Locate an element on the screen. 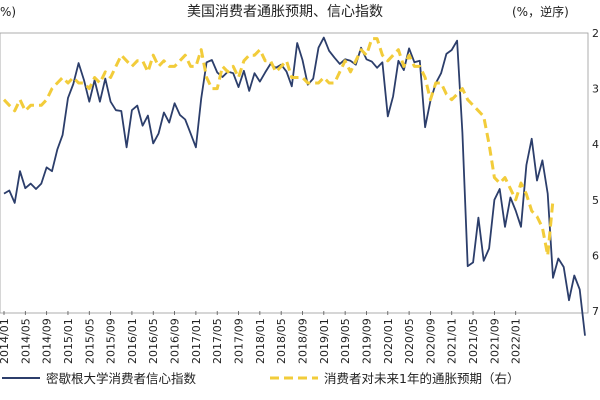 The width and height of the screenshot is (600, 400). x-tick-label: 2016/05 is located at coordinates (153, 341).